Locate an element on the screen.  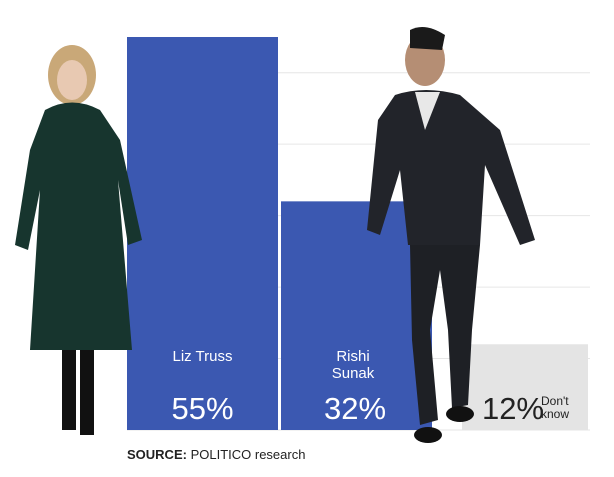
source-label: SOURCE: is located at coordinates (157, 454).